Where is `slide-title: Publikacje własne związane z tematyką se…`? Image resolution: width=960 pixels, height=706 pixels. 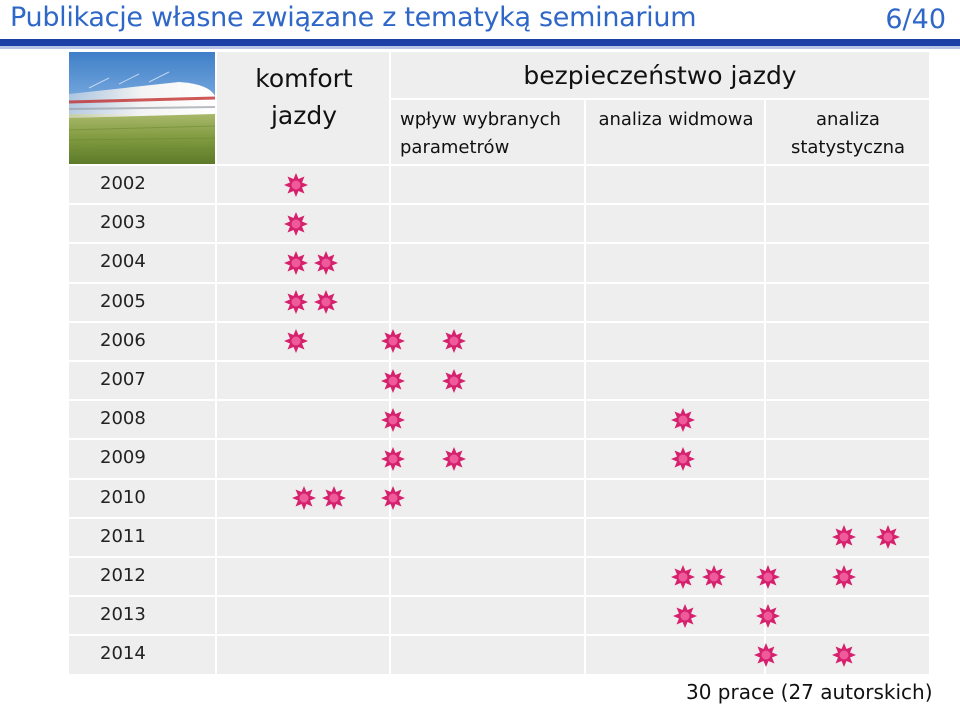 slide-title: Publikacje własne związane z tematyką se… is located at coordinates (353, 17).